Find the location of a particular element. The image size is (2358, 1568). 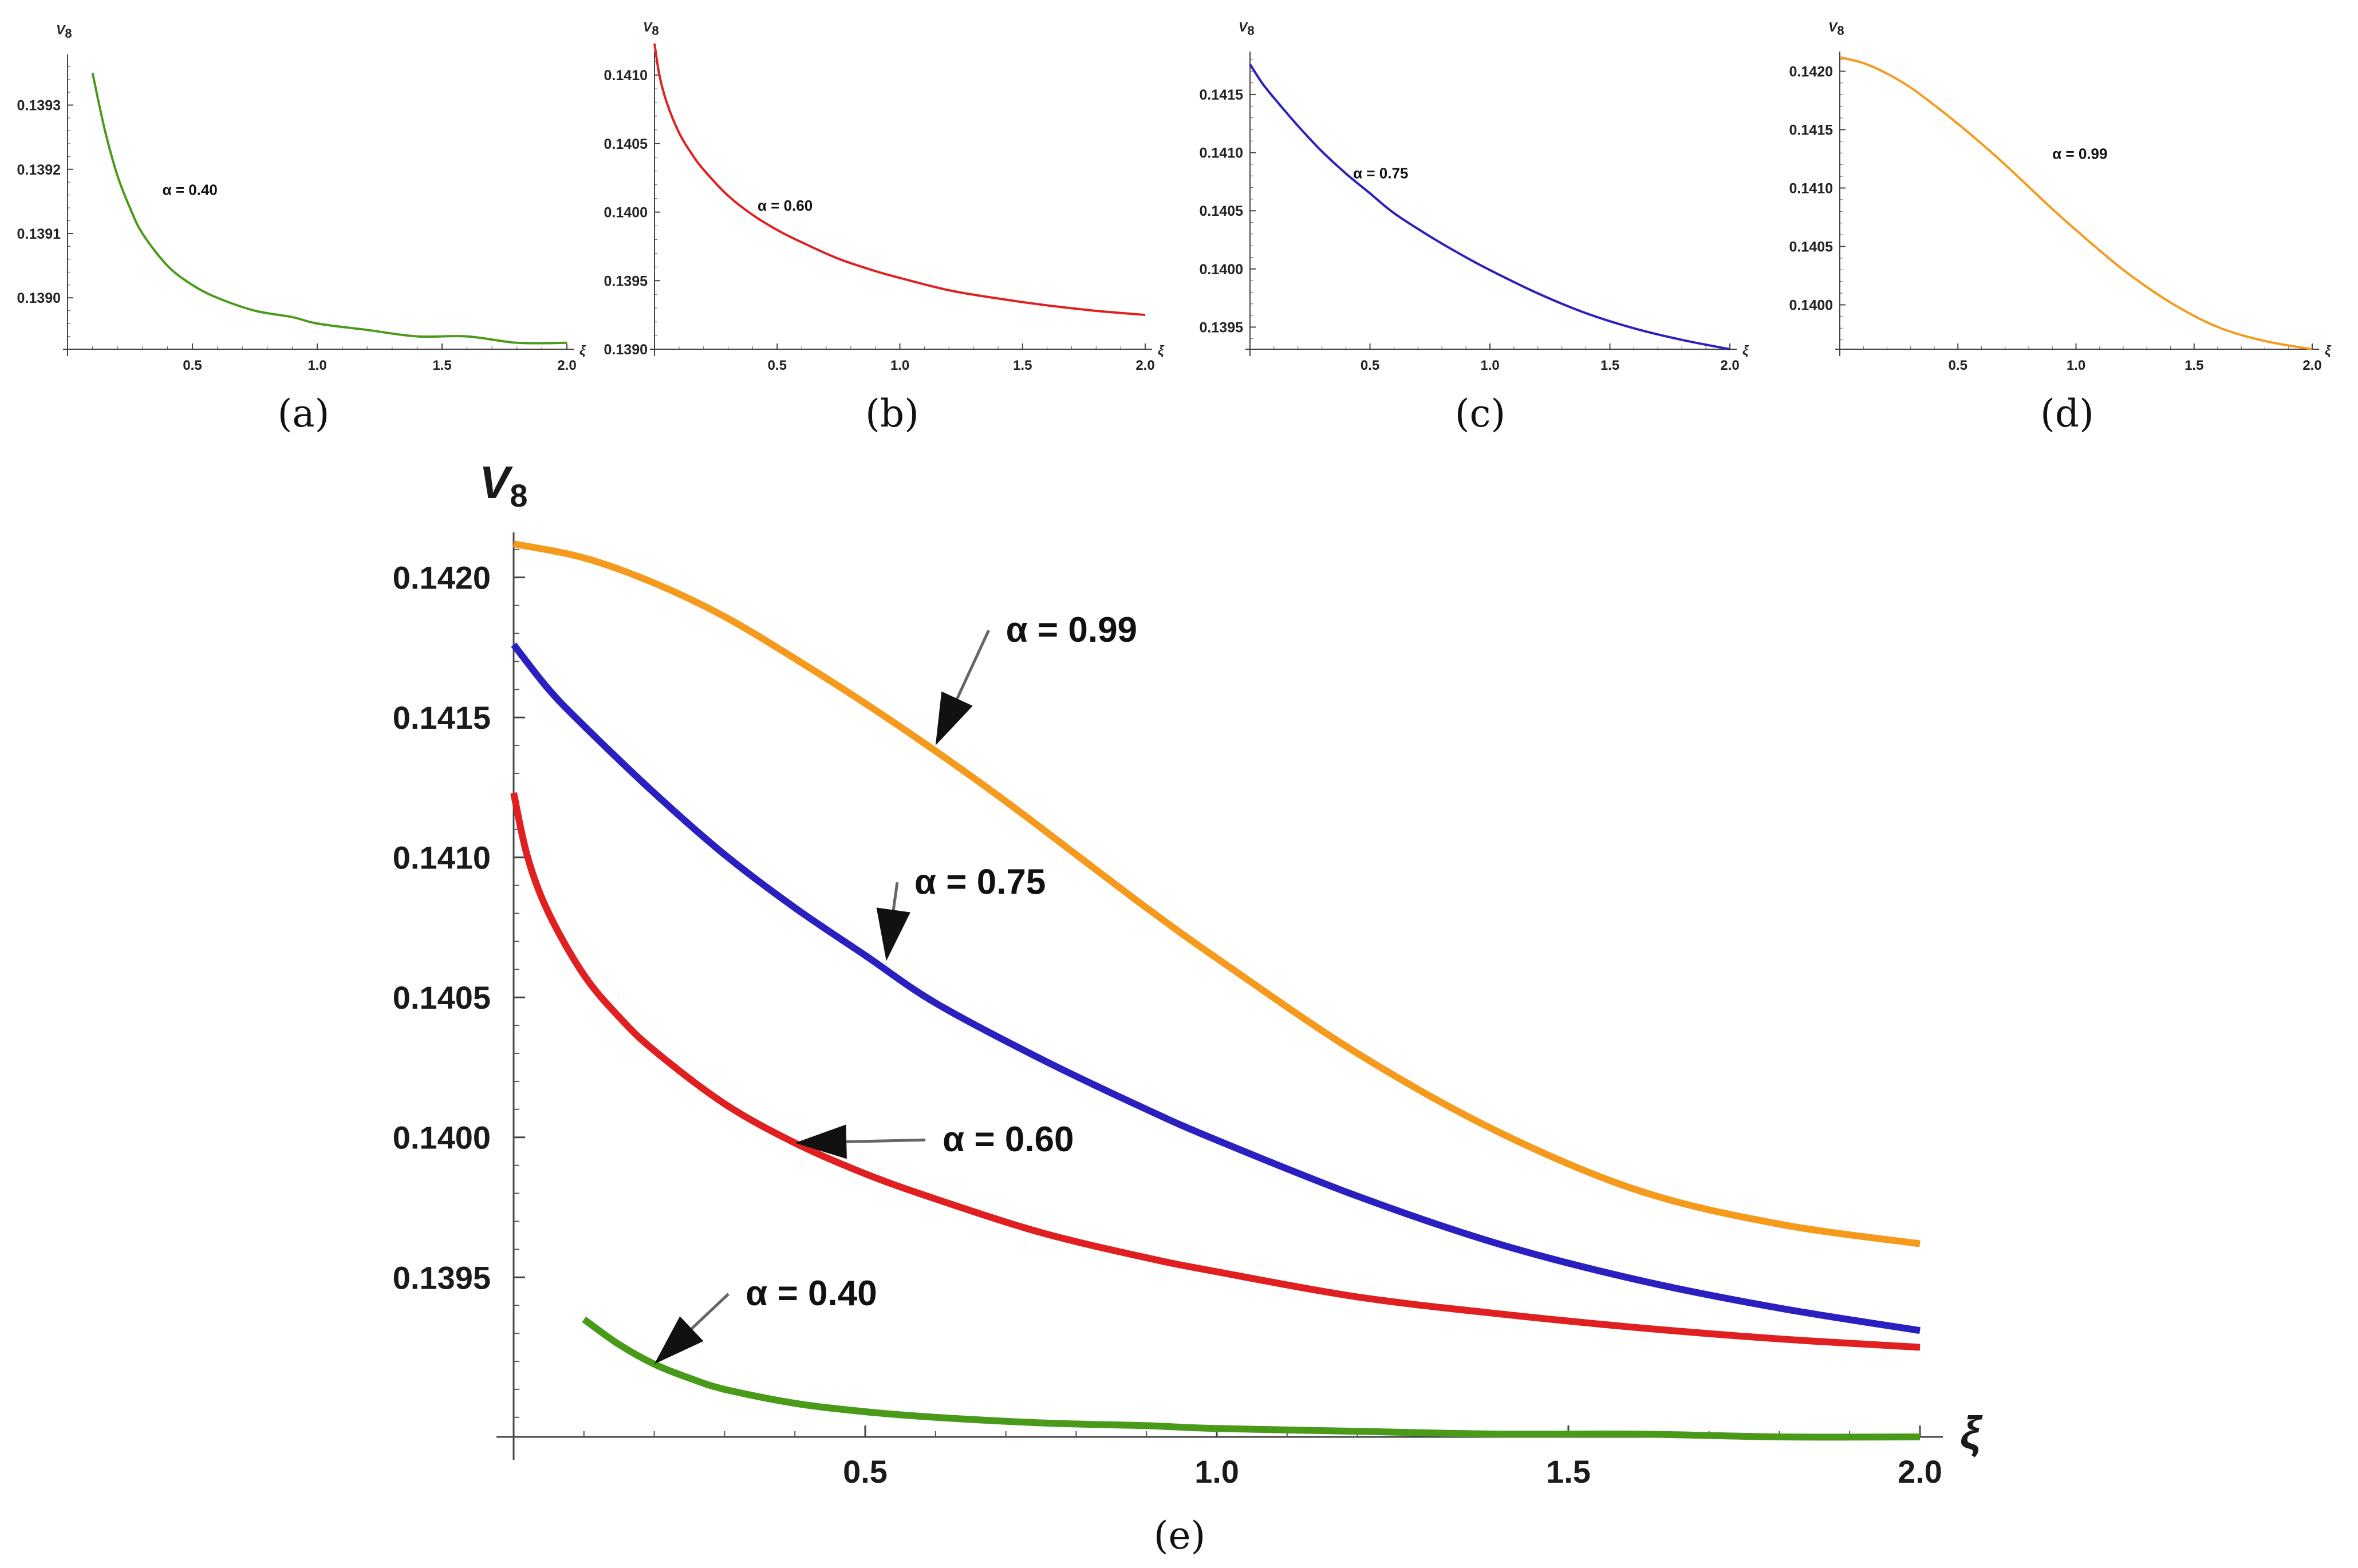

panel-caption: (c) is located at coordinates (1480, 414).